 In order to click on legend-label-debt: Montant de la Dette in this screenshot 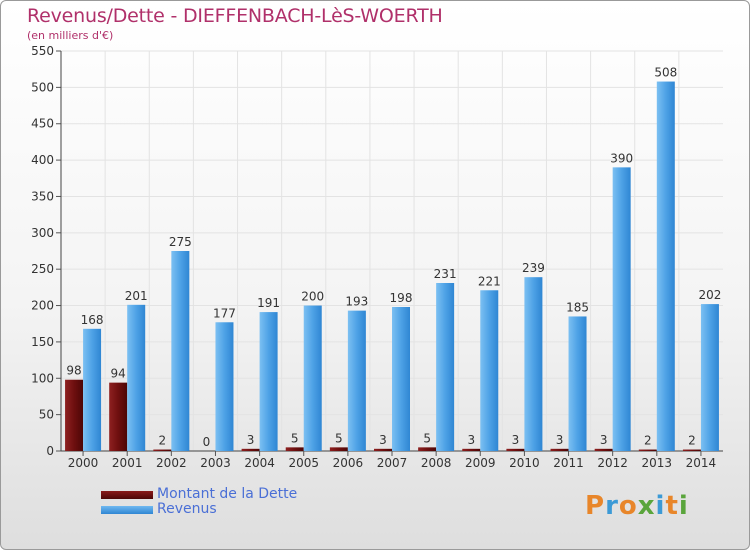, I will do `click(227, 494)`.